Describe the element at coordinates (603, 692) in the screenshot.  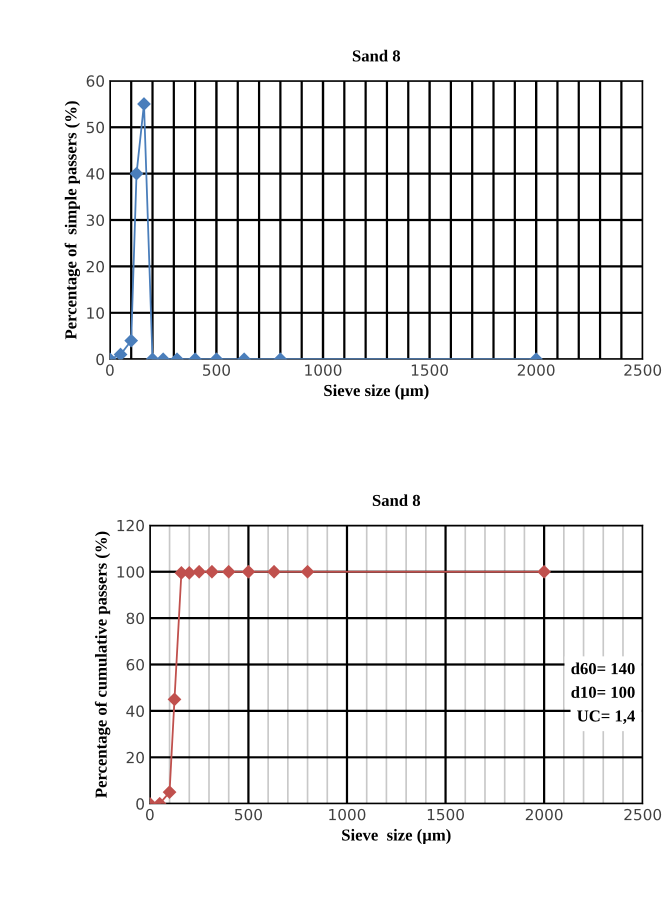
I see `annotation: d10= 100` at that location.